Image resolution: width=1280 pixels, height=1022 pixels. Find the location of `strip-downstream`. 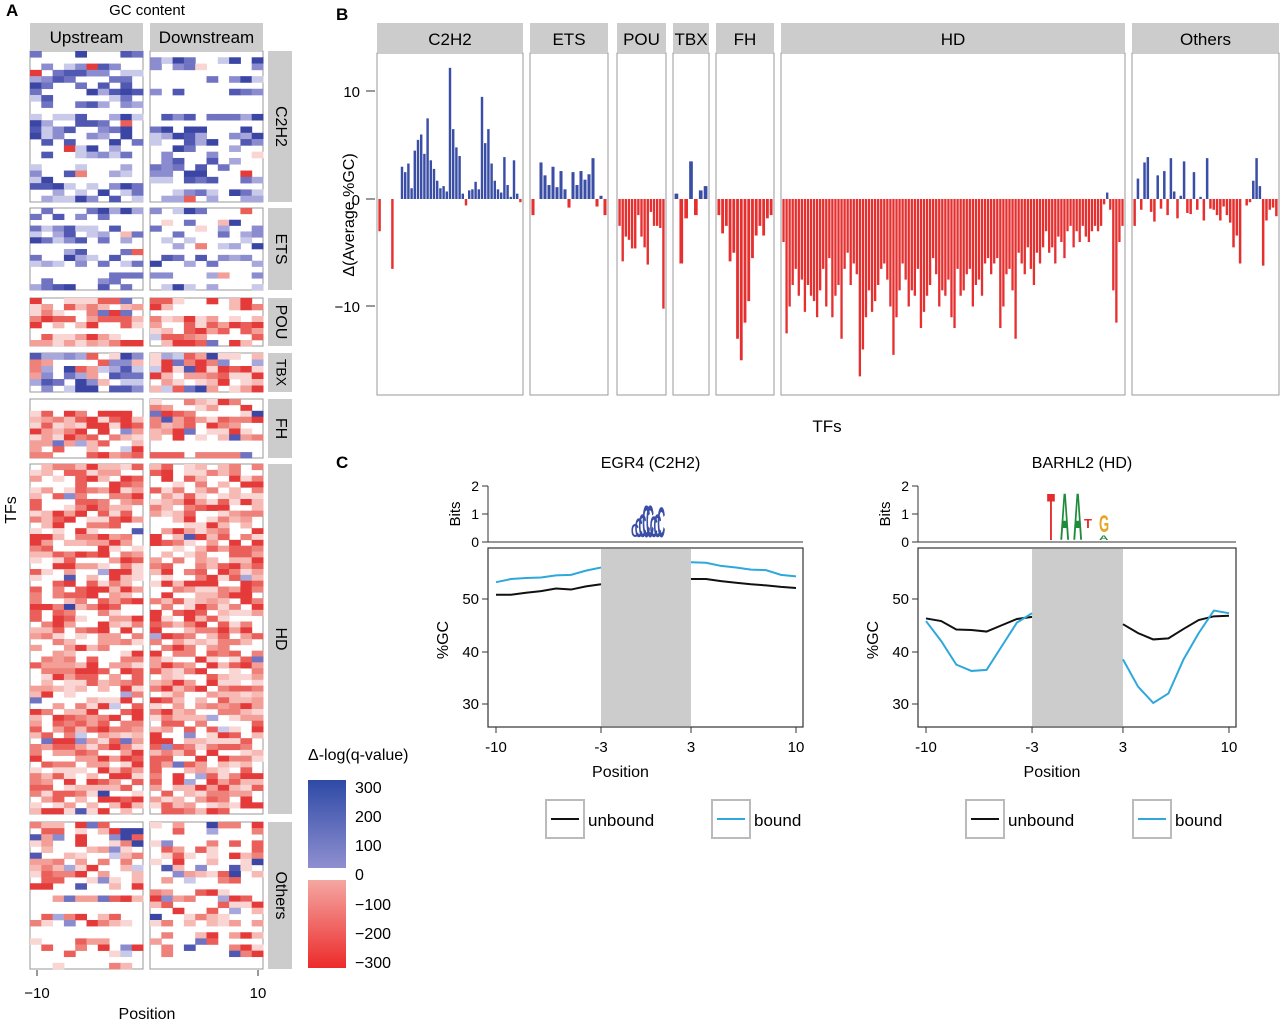

strip-downstream is located at coordinates (206, 36).